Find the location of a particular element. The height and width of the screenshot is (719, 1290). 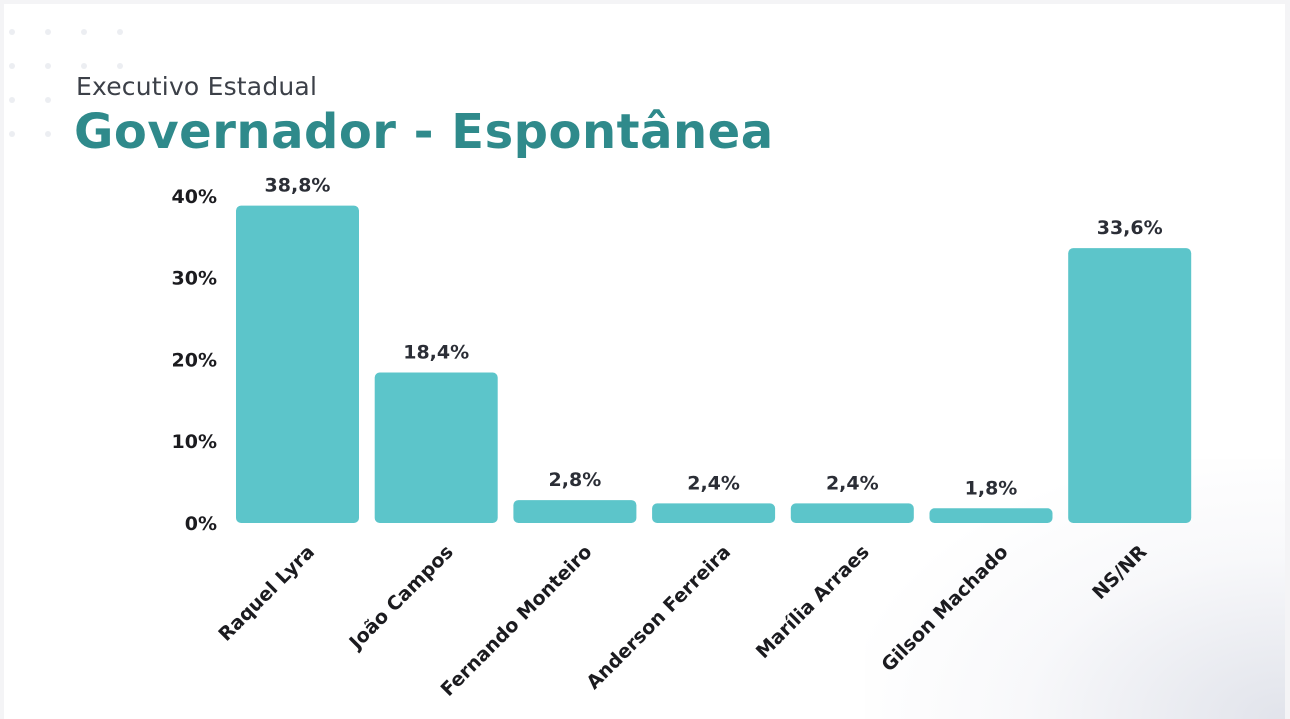

bar-value-label: 38,8% is located at coordinates (298, 186).